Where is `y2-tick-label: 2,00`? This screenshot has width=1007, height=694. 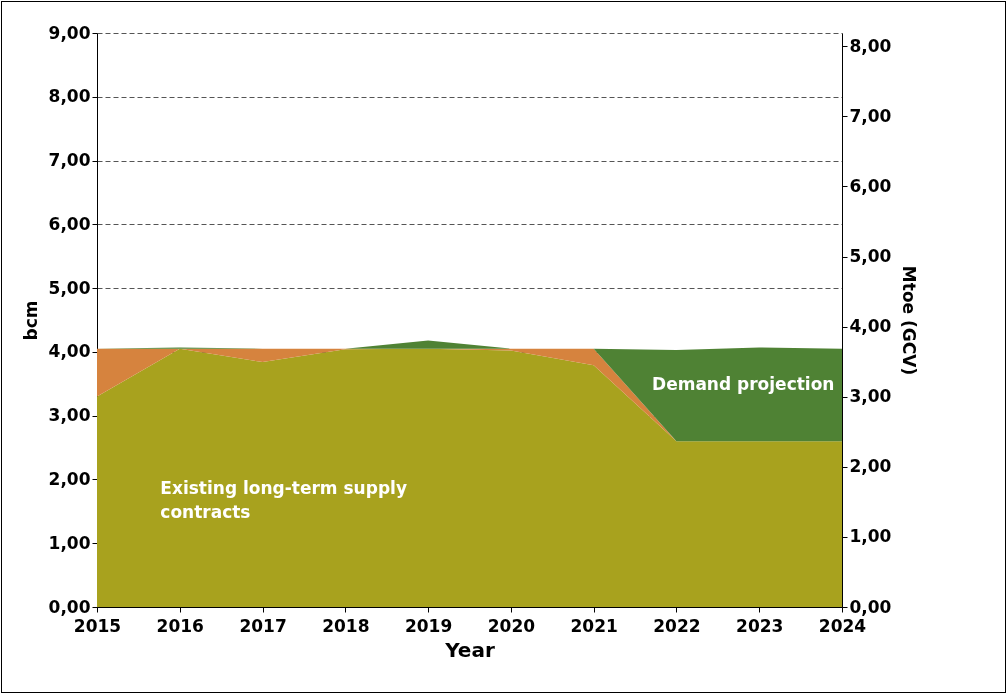
y2-tick-label: 2,00 is located at coordinates (870, 466).